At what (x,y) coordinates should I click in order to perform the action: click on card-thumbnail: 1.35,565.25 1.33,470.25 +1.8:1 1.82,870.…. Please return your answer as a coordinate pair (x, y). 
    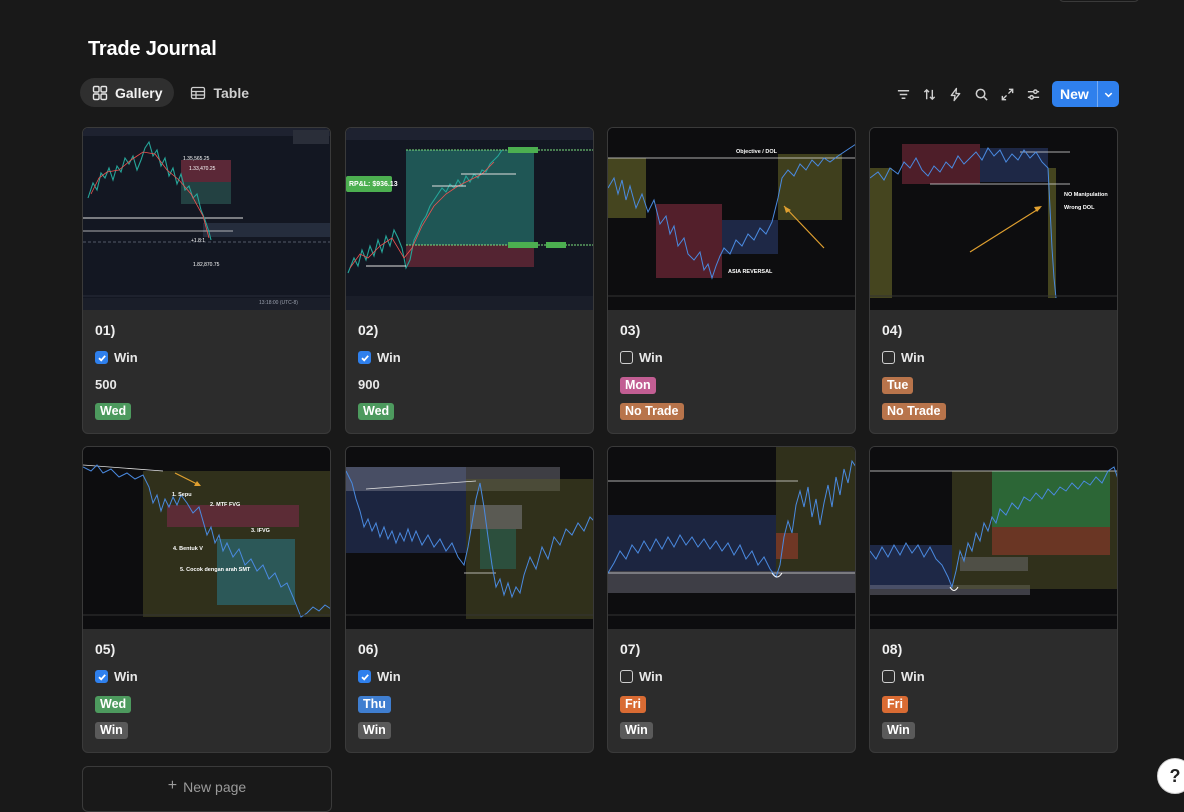
    Looking at the image, I should click on (206, 219).